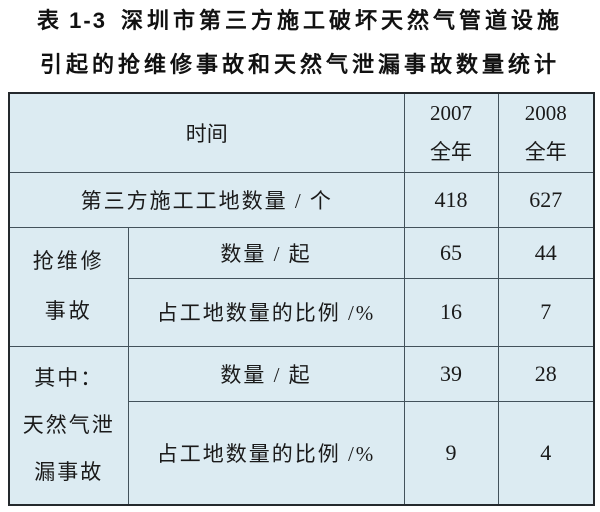 This screenshot has height=512, width=600. What do you see at coordinates (451, 373) in the screenshot?
I see `leak-count-2007-value: 39` at bounding box center [451, 373].